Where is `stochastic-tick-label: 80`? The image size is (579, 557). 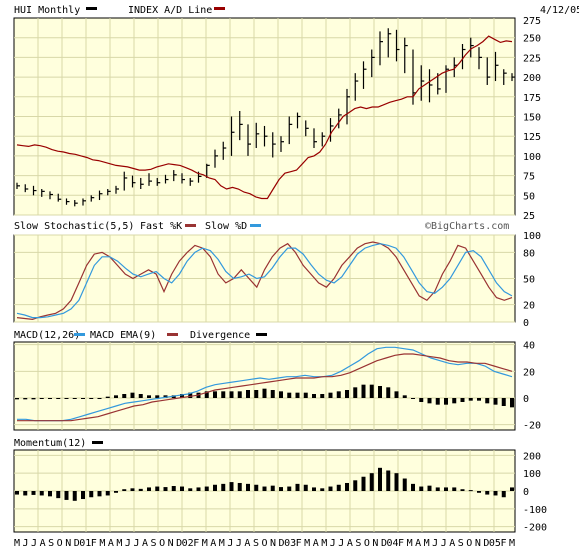 stochastic-tick-label: 80 is located at coordinates (529, 253).